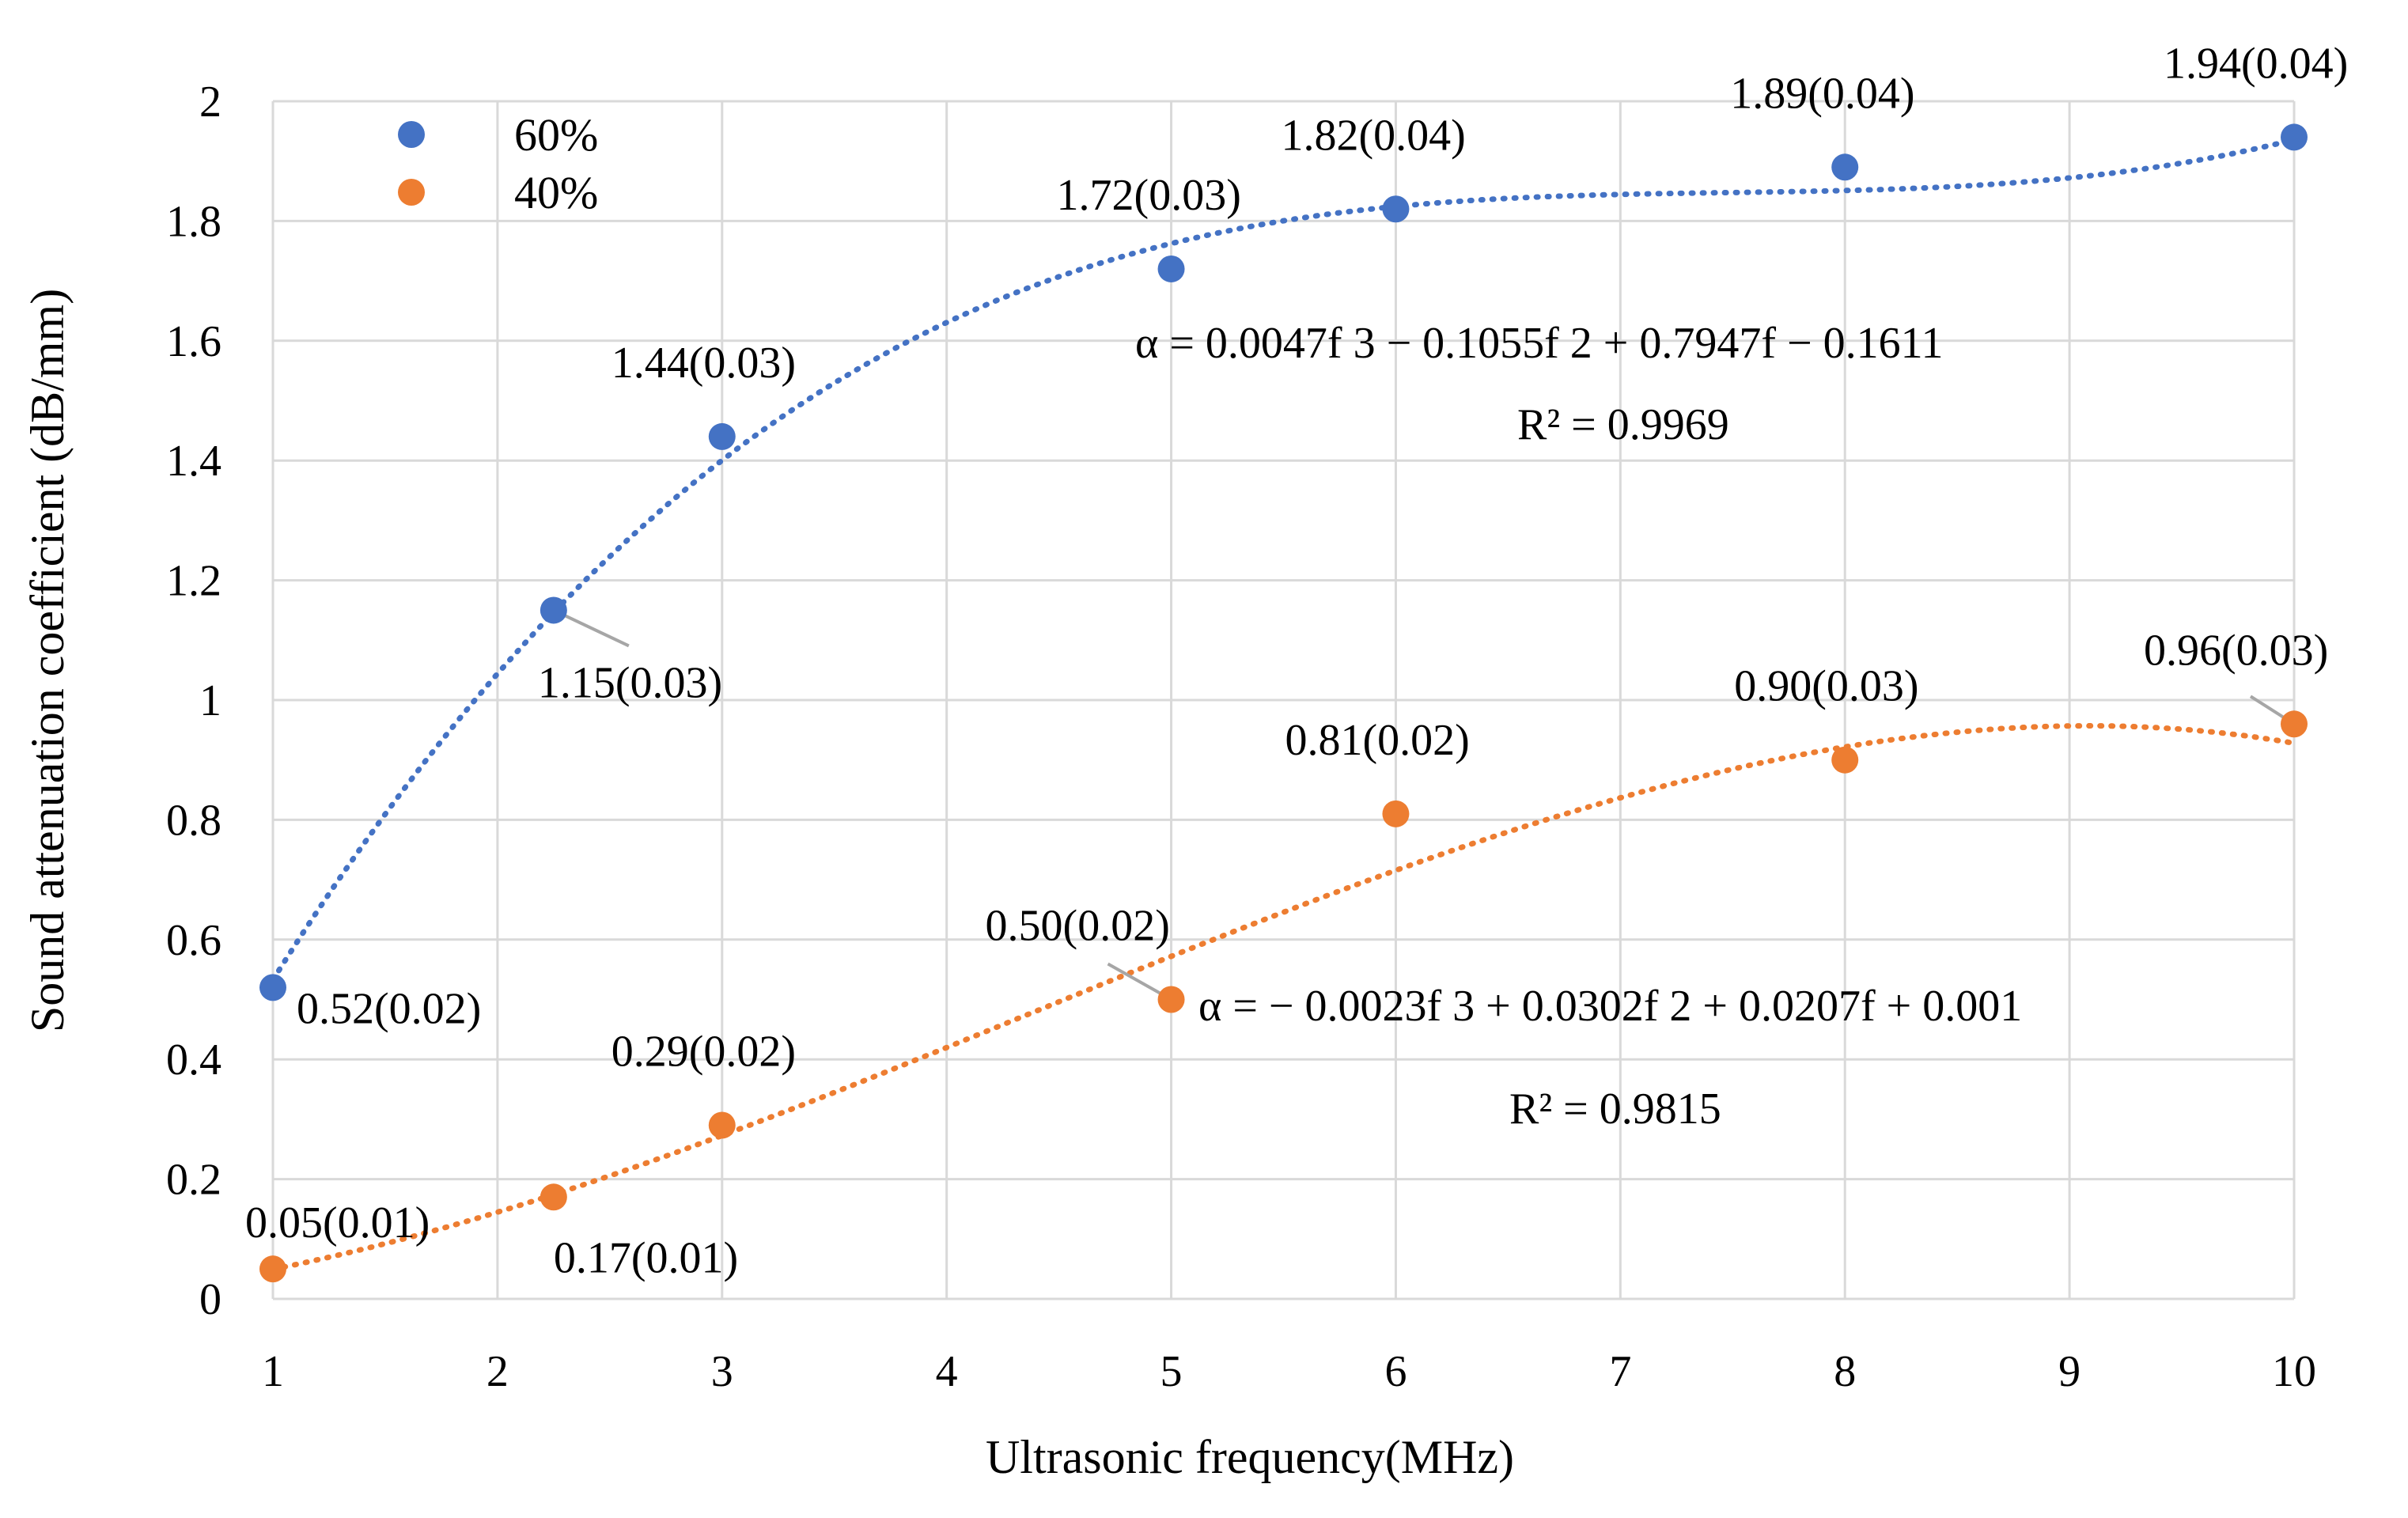 The width and height of the screenshot is (2408, 1518). Describe the element at coordinates (1289, 1371) in the screenshot. I see `x-tick-labels: 1 2 3 4 5 6 7 8 9 10` at that location.